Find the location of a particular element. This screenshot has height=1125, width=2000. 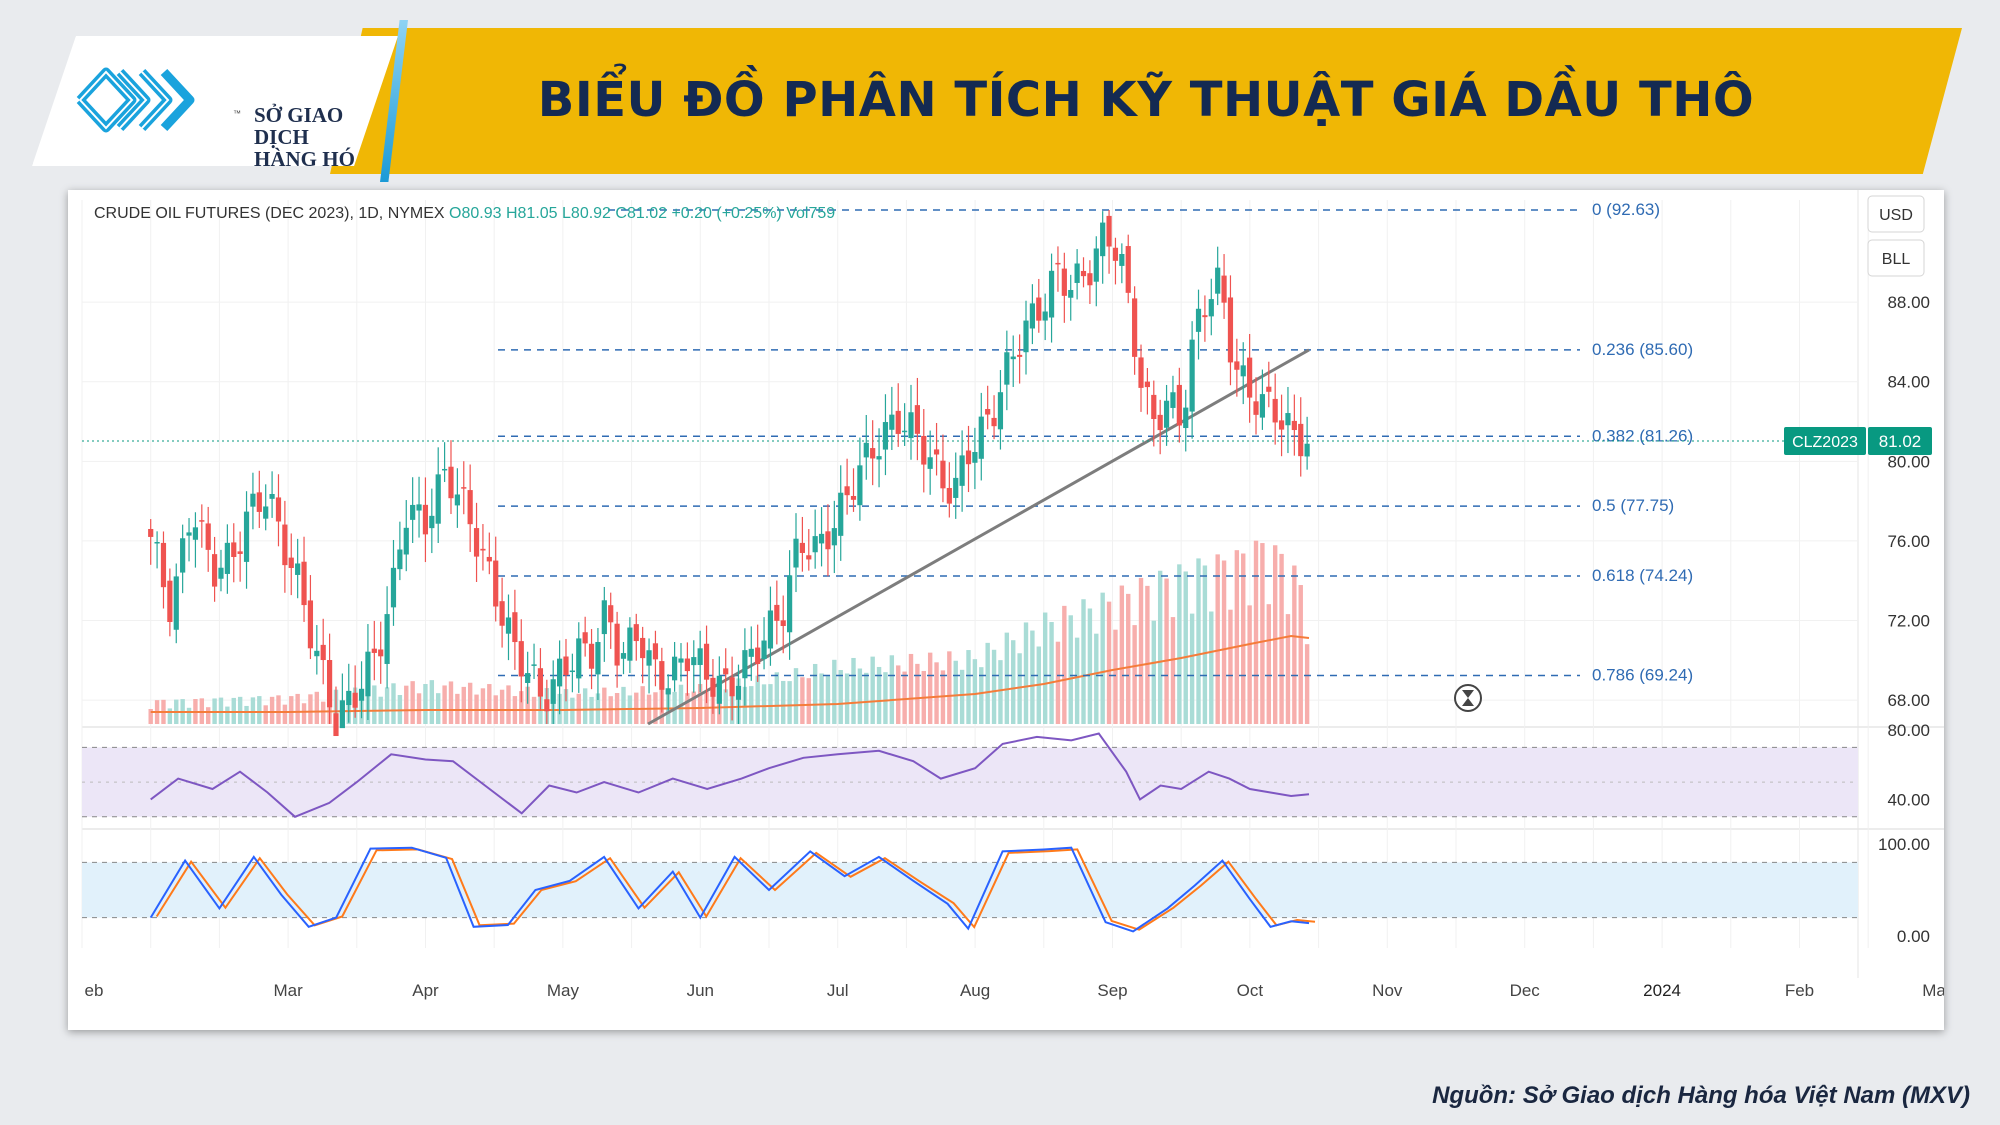

time-axis-label: Oct is located at coordinates (1250, 990).